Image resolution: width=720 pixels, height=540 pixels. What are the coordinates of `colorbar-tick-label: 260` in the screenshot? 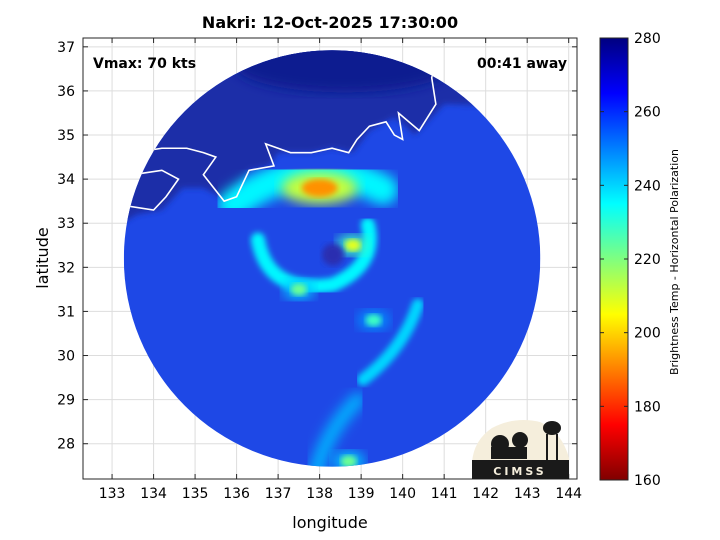 It's located at (647, 113).